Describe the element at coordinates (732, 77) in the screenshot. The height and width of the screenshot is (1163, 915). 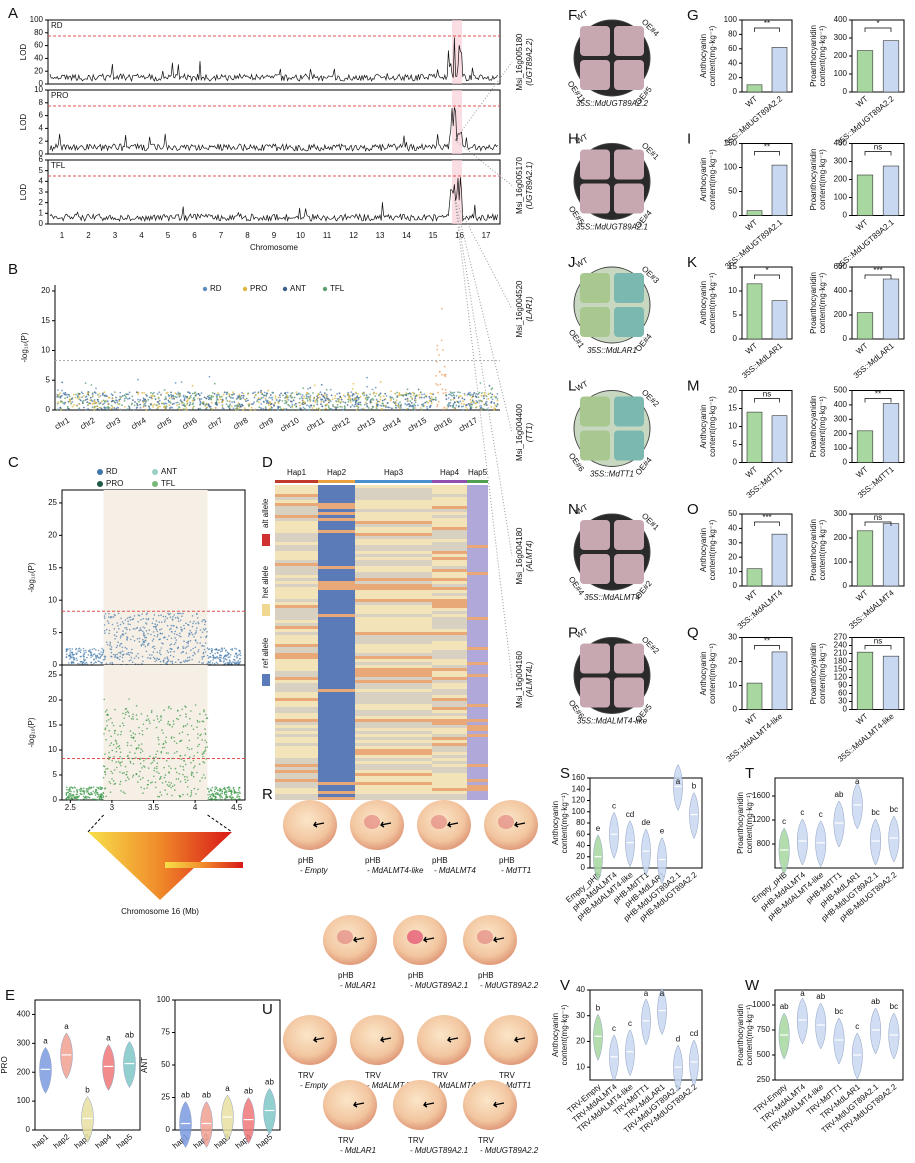
I see `y-tick-label: 20` at that location.